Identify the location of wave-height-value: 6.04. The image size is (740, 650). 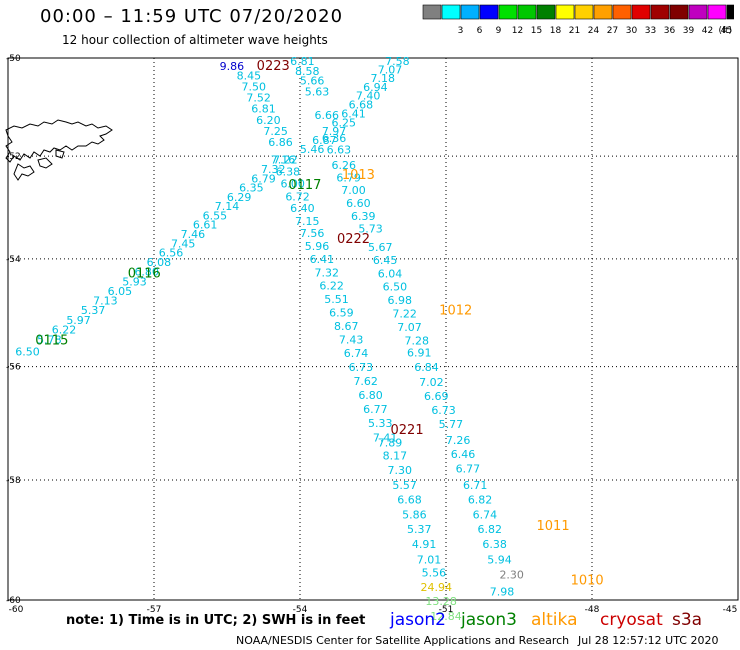
(390, 273).